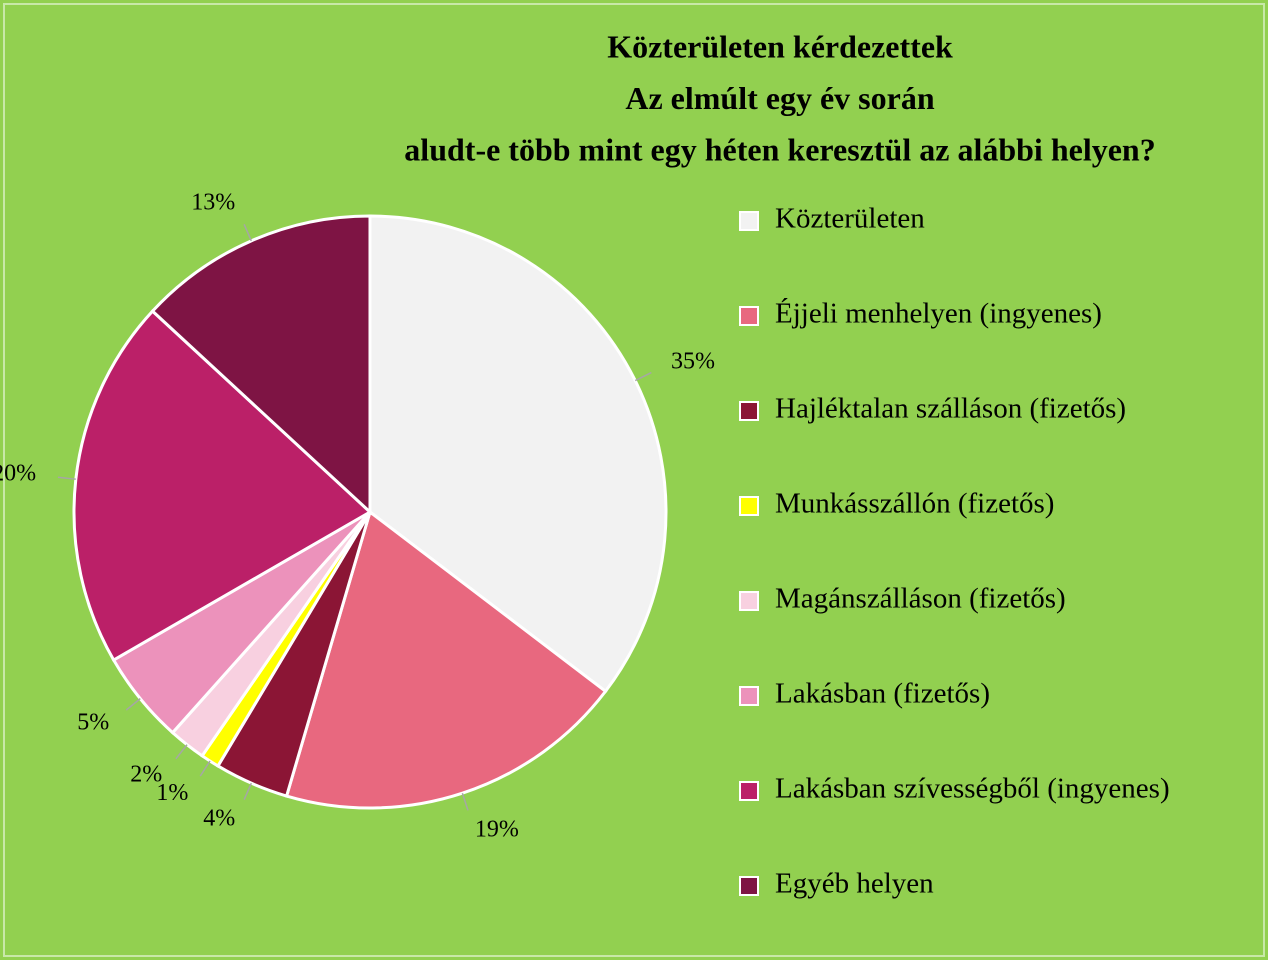 The height and width of the screenshot is (960, 1268). I want to click on chart-title: Közterületen kérdezettek, so click(780, 46).